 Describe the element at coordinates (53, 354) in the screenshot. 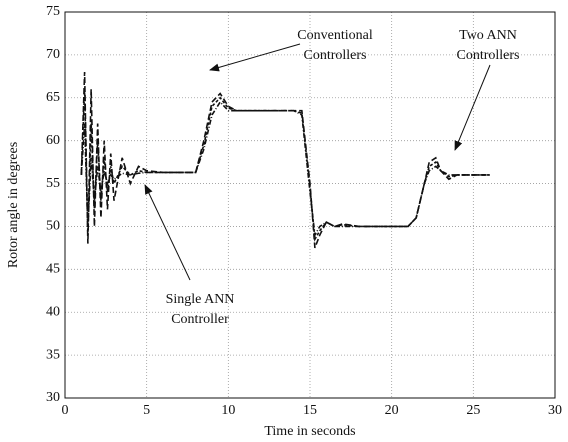

I see `y-tick-label: 35` at that location.